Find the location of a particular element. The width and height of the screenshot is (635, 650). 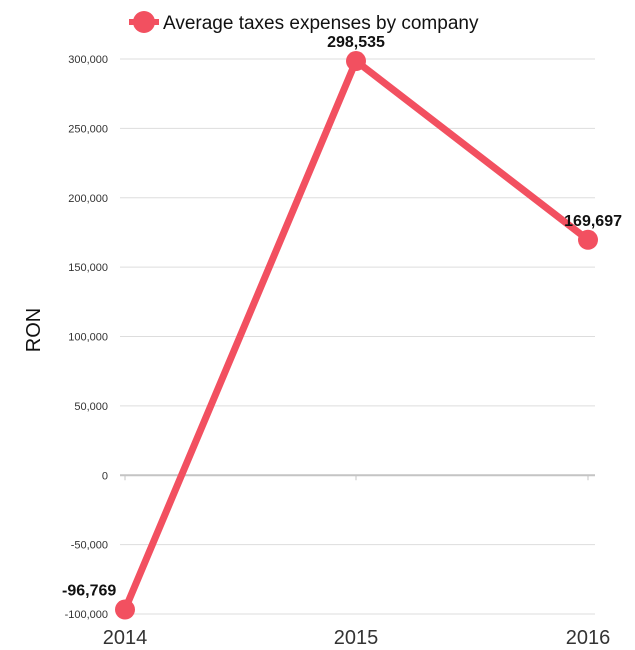

x-tick-label: 2014 is located at coordinates (125, 638).